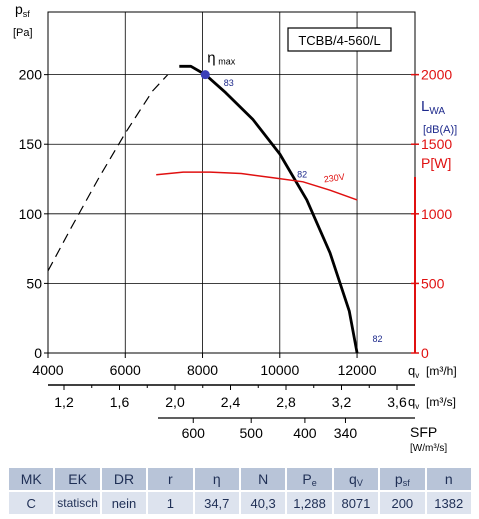  What do you see at coordinates (252, 433) in the screenshot?
I see `sfp-tick-label: 500` at bounding box center [252, 433].